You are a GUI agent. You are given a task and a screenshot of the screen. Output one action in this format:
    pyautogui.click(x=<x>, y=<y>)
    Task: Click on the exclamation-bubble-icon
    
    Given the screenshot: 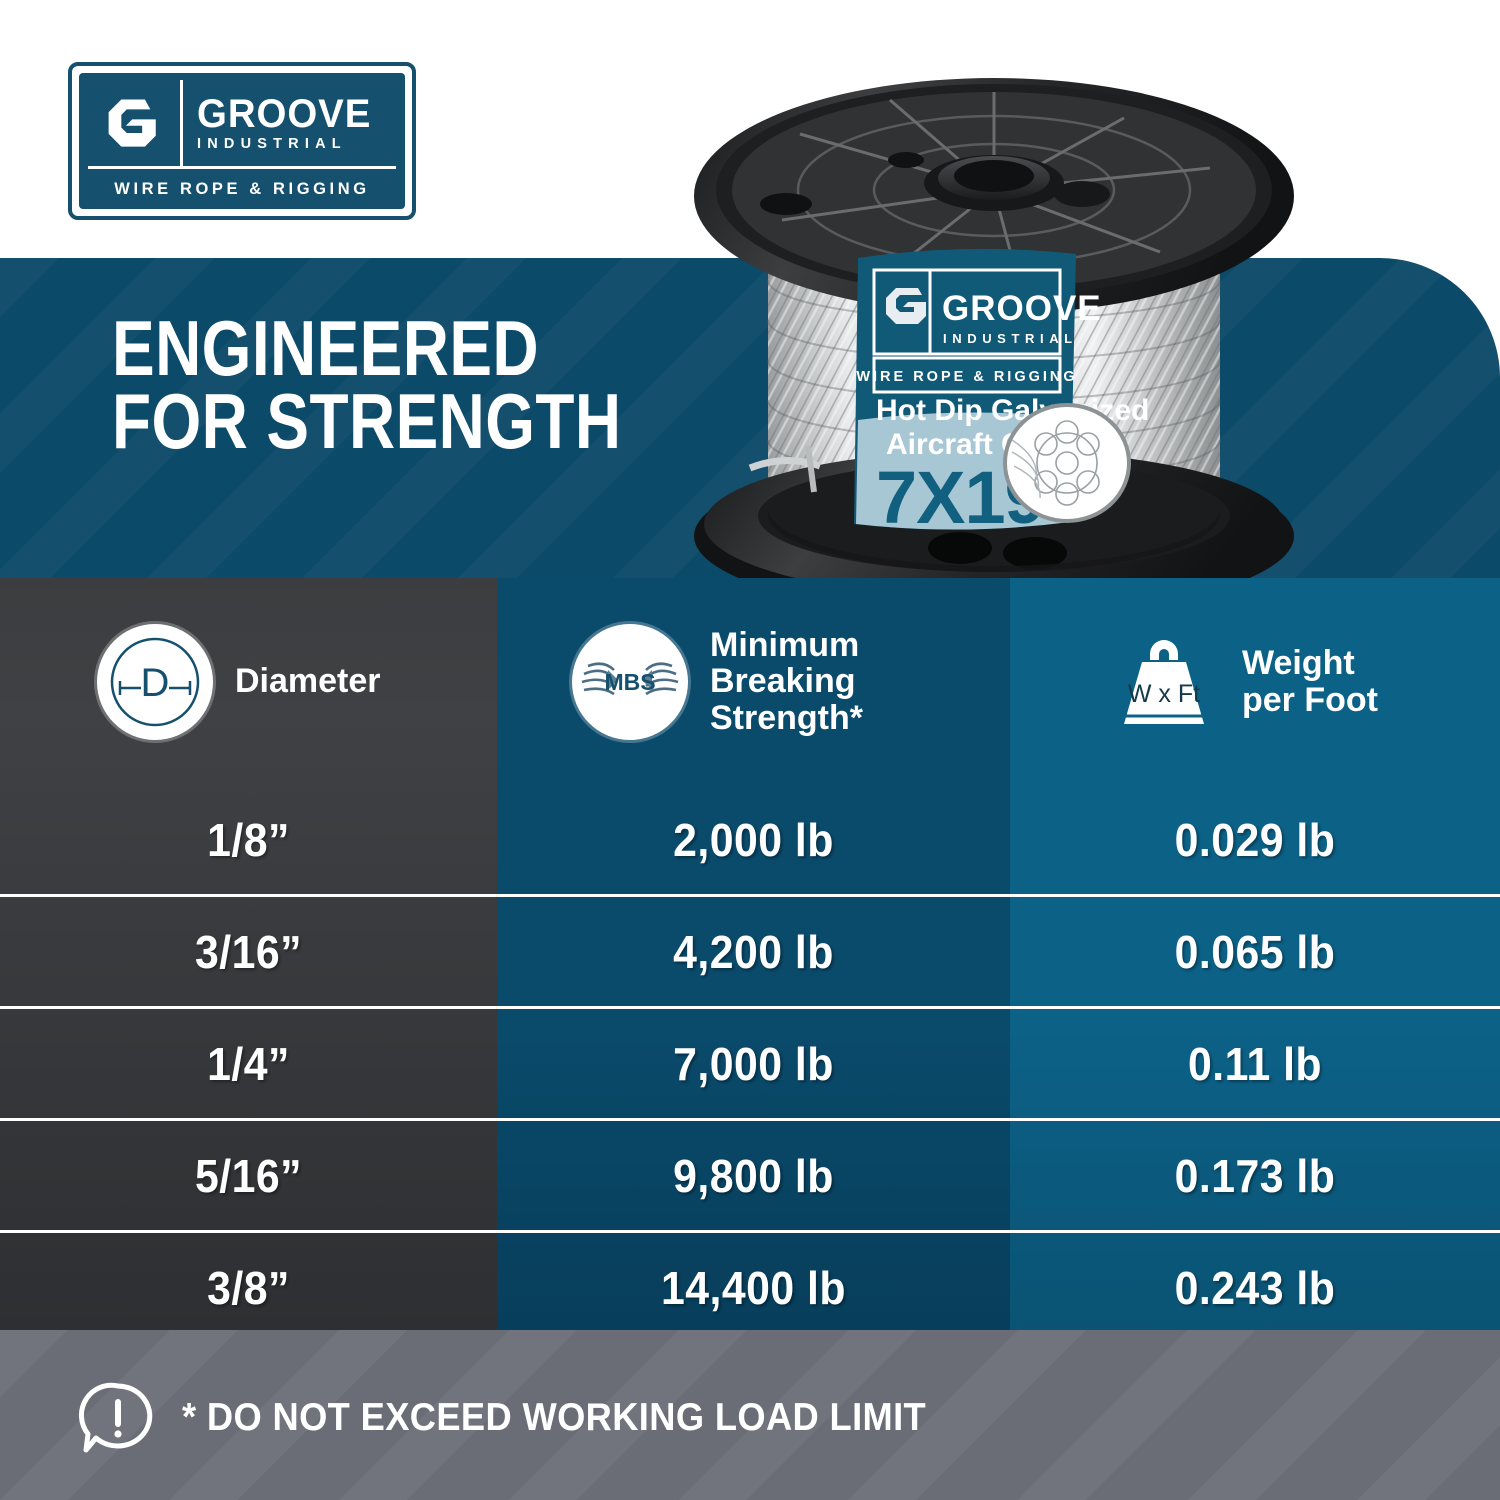 What is the action you would take?
    pyautogui.click(x=115, y=1417)
    